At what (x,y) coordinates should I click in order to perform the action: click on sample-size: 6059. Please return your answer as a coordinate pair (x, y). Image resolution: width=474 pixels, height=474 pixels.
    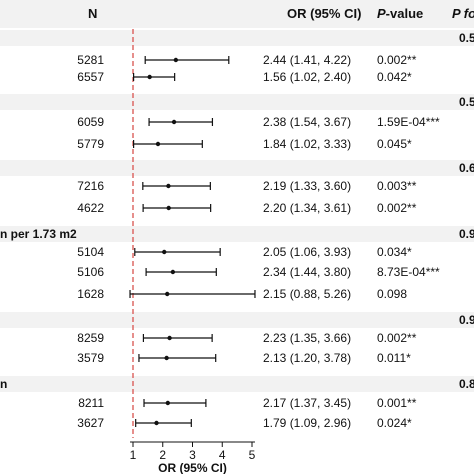
    Looking at the image, I should click on (90, 122).